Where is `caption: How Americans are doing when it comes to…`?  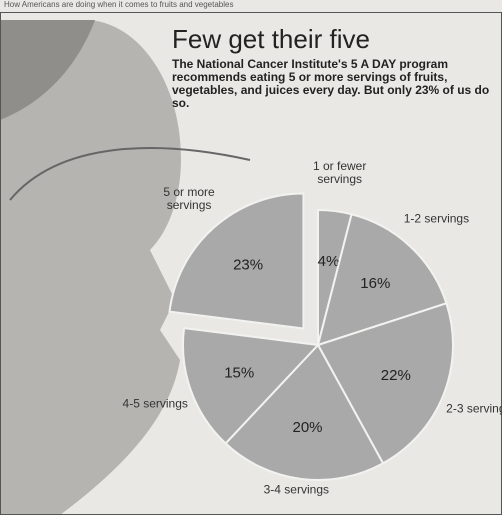 caption: How Americans are doing when it comes to… is located at coordinates (119, 4).